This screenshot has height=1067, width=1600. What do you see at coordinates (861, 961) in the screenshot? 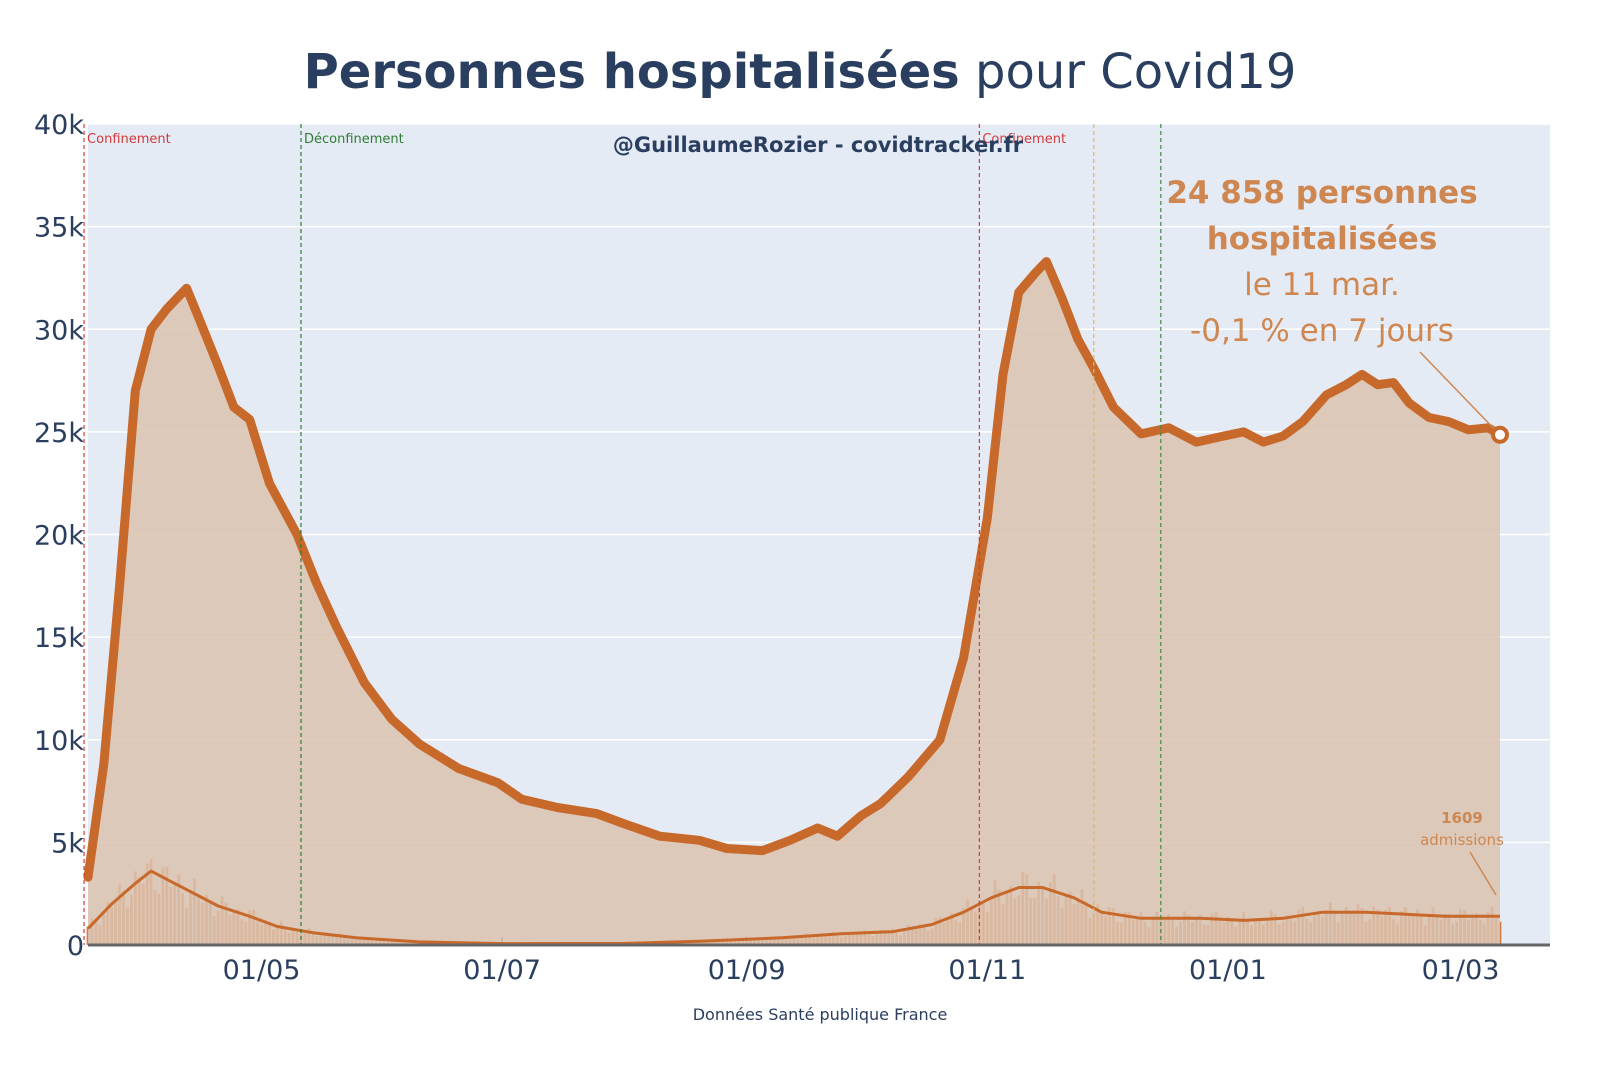
I see `x-axis: 01/05 01/07 01/09 01/11 01/01 01/03` at bounding box center [861, 961].